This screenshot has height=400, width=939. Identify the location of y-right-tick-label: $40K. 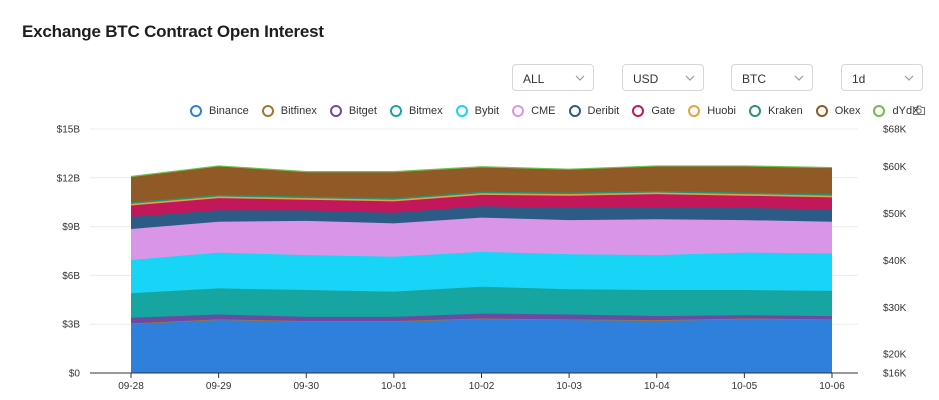
(895, 261).